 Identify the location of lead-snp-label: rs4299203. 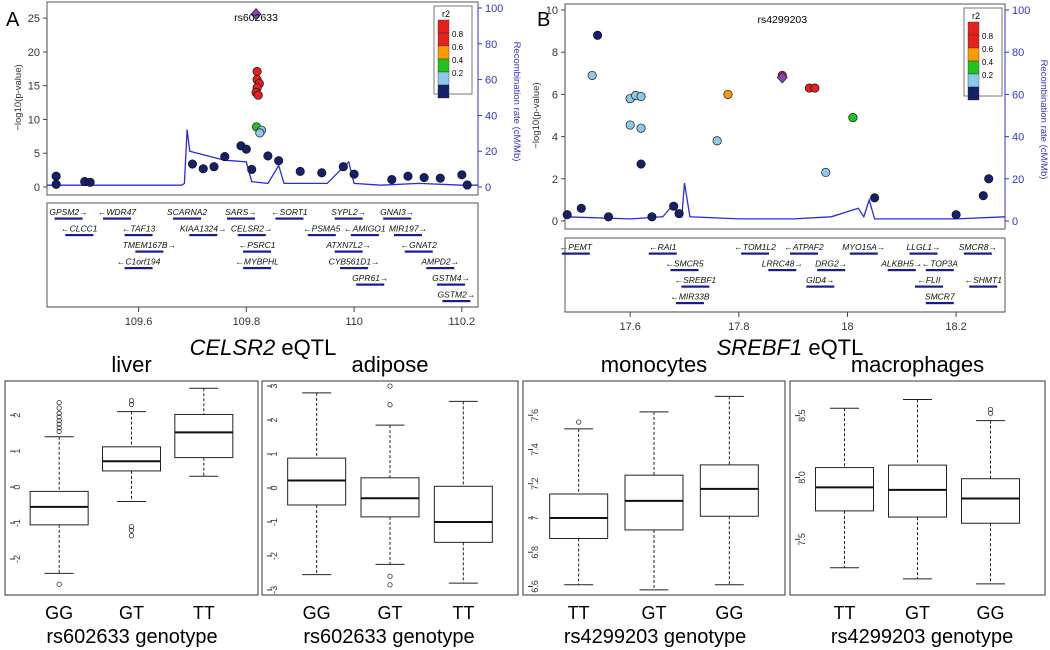
(782, 20).